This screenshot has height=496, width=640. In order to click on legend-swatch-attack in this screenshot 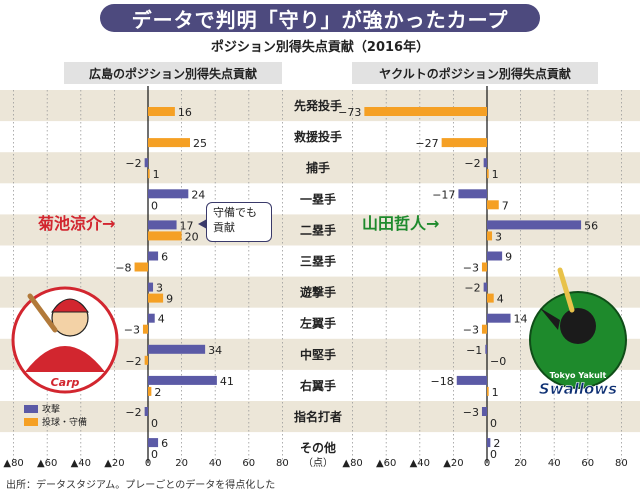, I will do `click(31, 408)`.